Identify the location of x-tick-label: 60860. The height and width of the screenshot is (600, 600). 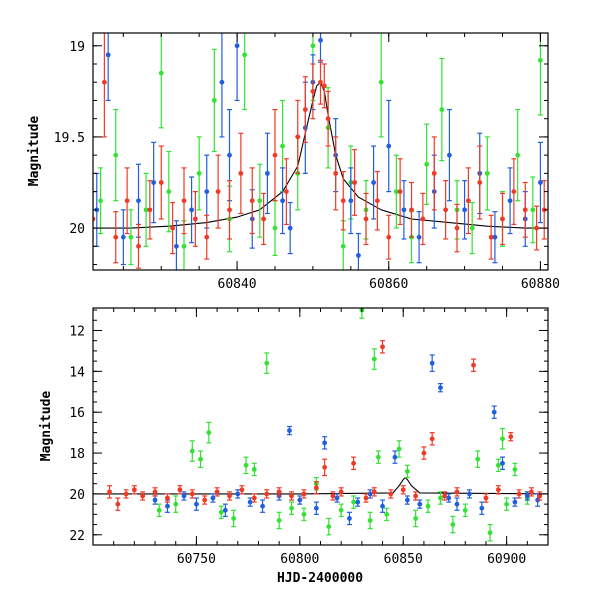
(388, 284).